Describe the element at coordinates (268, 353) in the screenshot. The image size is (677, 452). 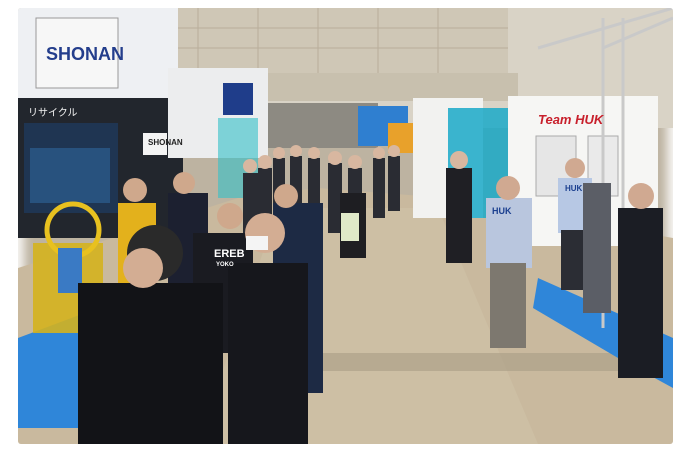
I see `foreground-man-right` at that location.